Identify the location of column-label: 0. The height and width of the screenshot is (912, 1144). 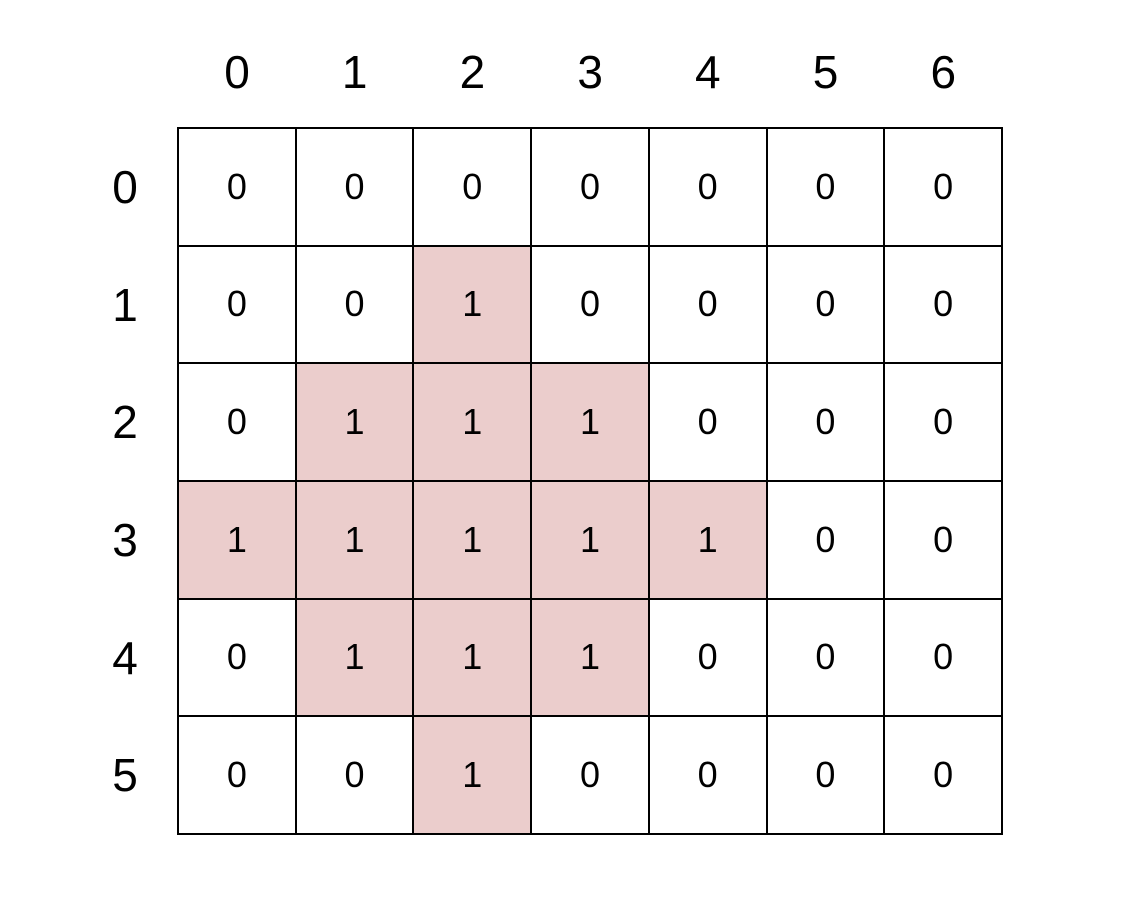
(237, 72).